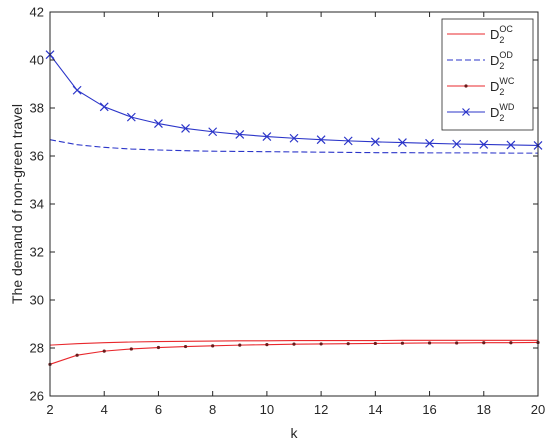  What do you see at coordinates (212, 409) in the screenshot?
I see `x-tick-label: 8` at bounding box center [212, 409].